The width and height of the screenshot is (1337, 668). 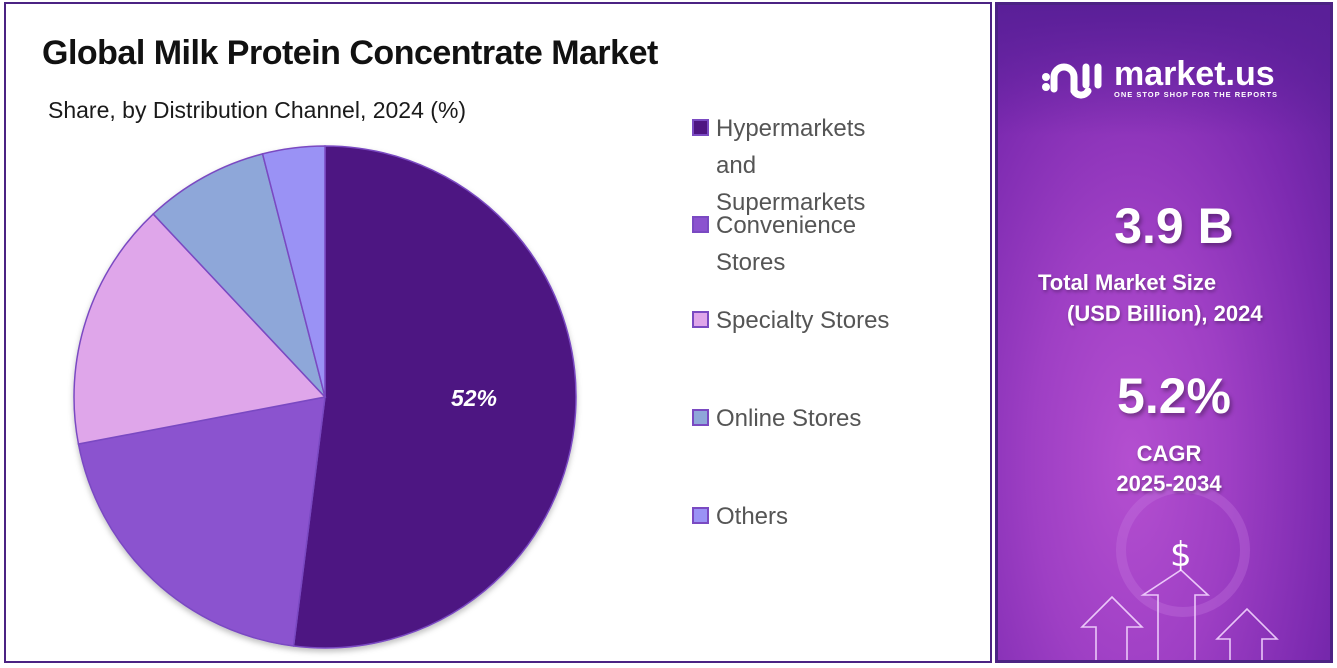 I want to click on dollar-icon: $, so click(x=1181, y=555).